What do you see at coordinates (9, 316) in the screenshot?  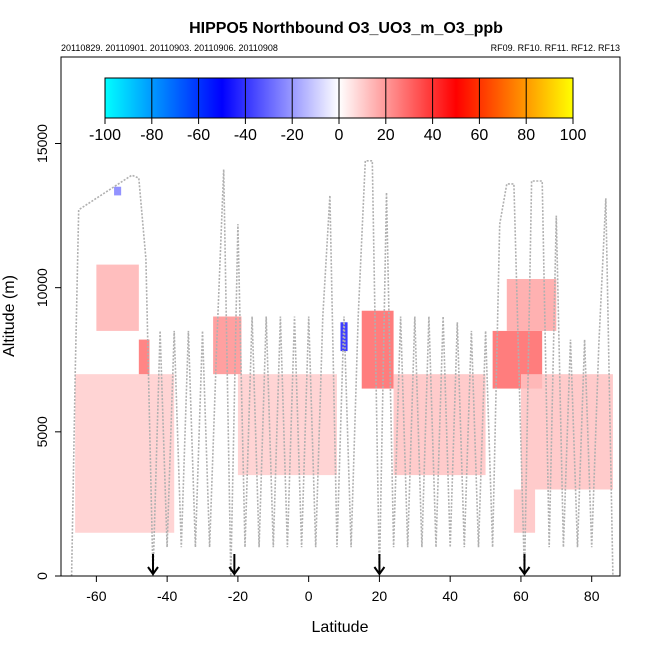 I see `y-axis-label: Altitude (m)` at bounding box center [9, 316].